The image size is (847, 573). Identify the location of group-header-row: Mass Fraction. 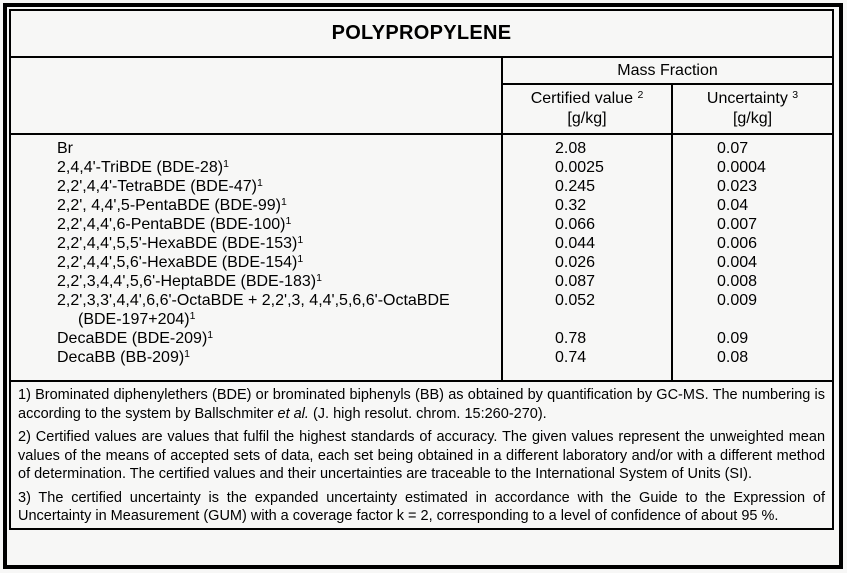
(422, 95).